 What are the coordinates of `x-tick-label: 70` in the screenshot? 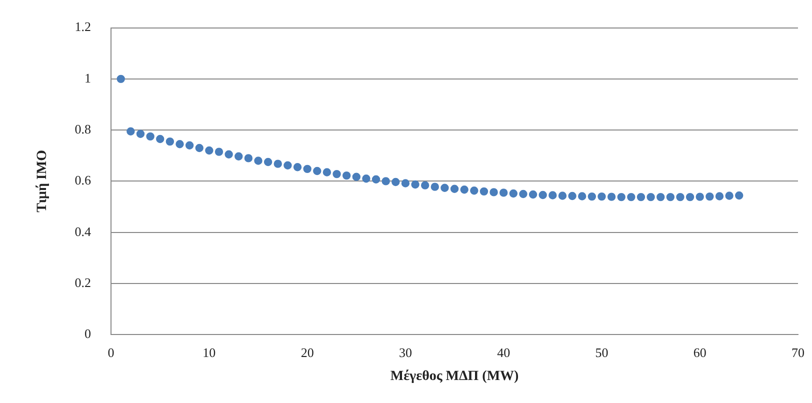 It's located at (798, 352).